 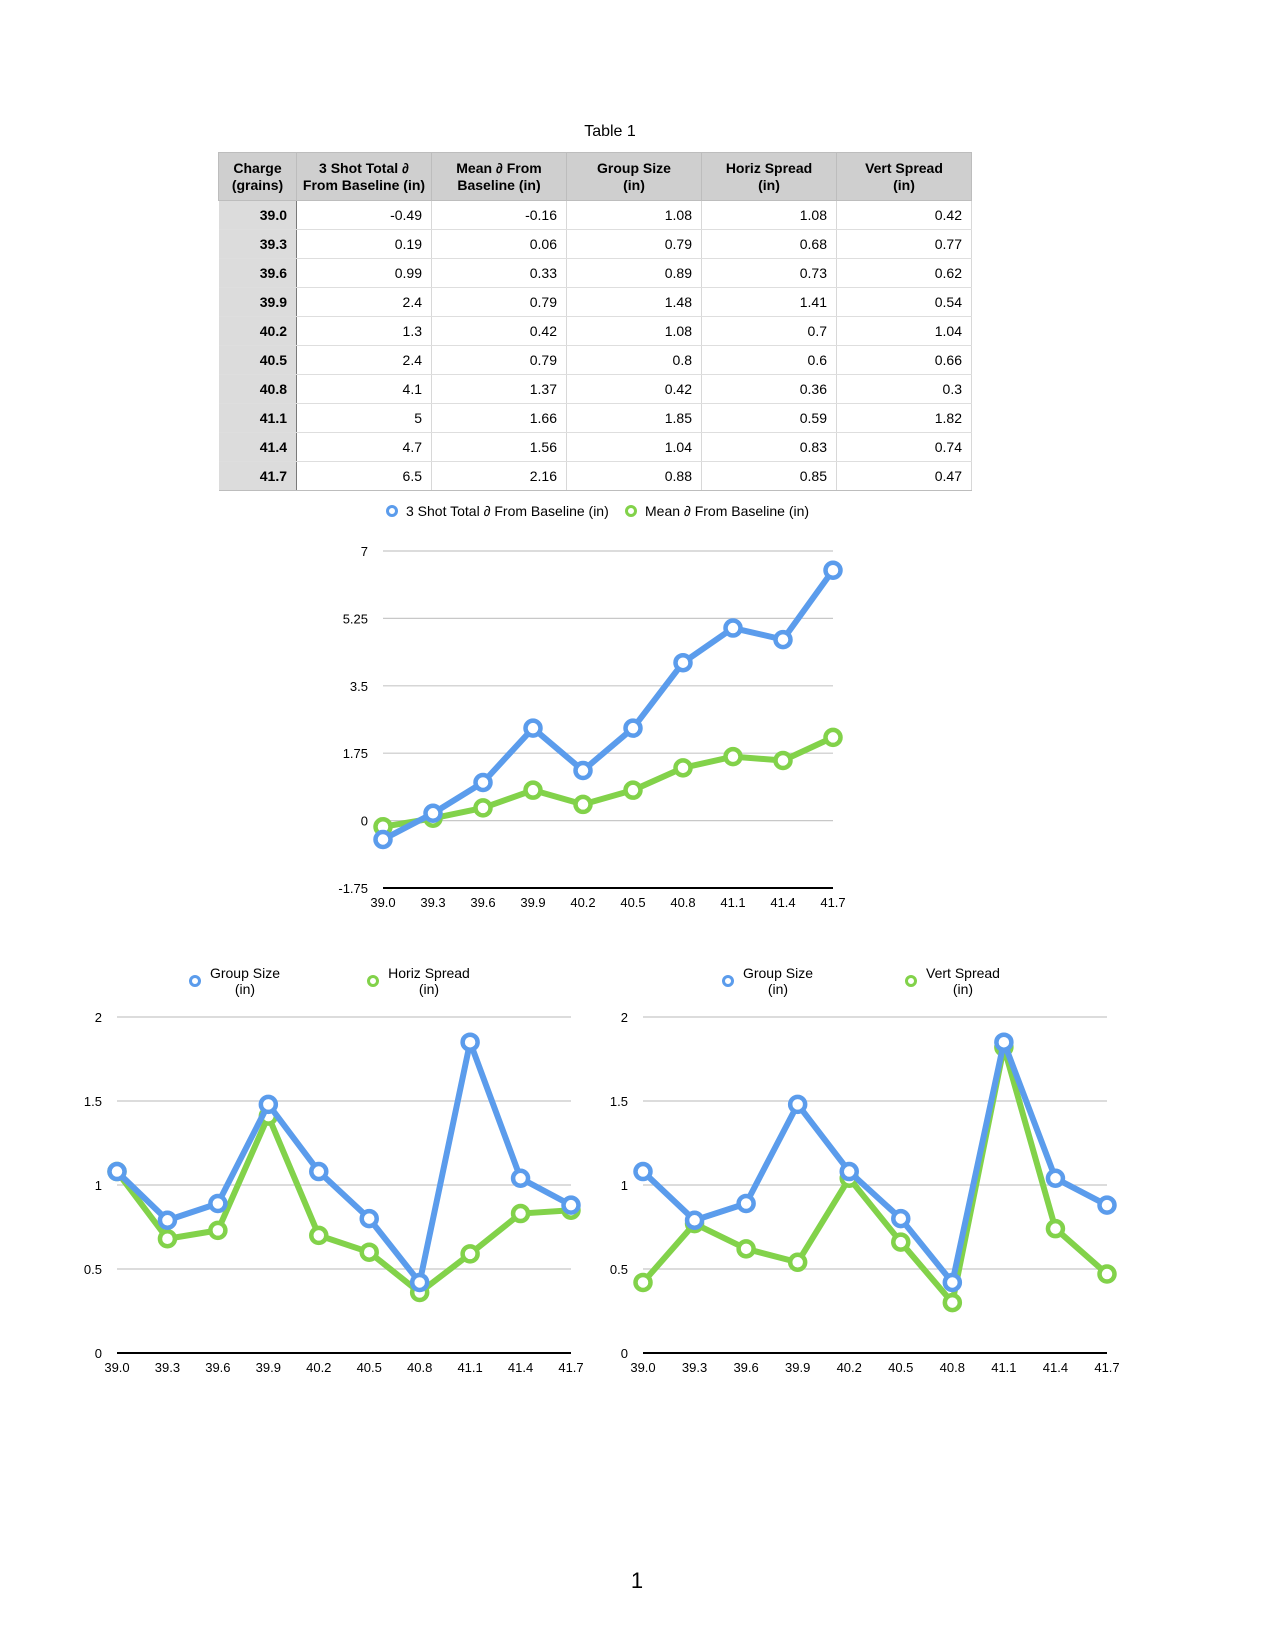 What do you see at coordinates (507, 511) in the screenshot?
I see `legend-label: 3 Shot Total ∂ From Baseline (in)` at bounding box center [507, 511].